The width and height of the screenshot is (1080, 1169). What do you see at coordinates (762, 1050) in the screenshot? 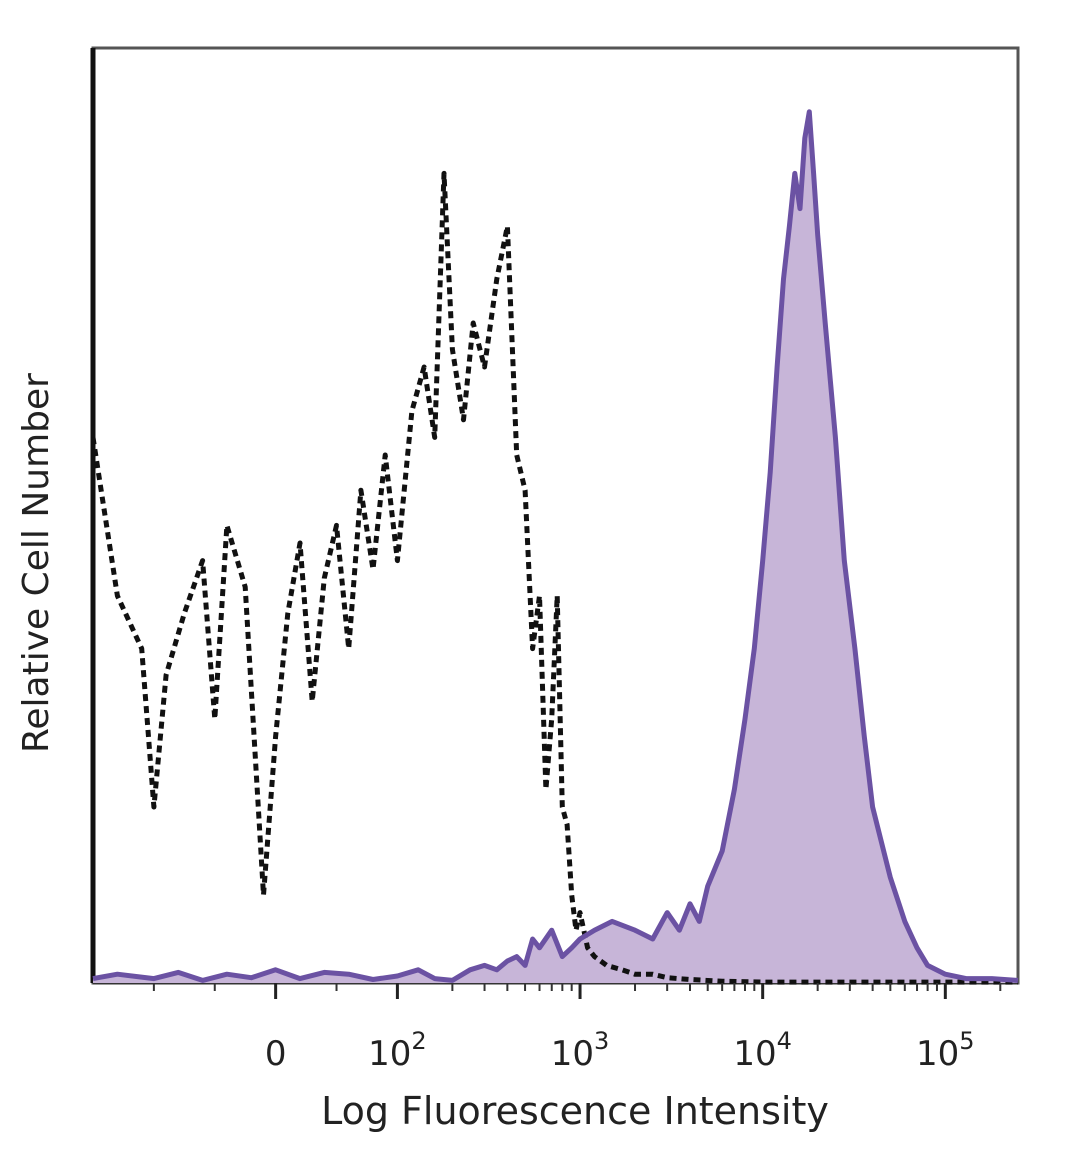
I see `x-tick-label: 10⁴` at bounding box center [762, 1050].